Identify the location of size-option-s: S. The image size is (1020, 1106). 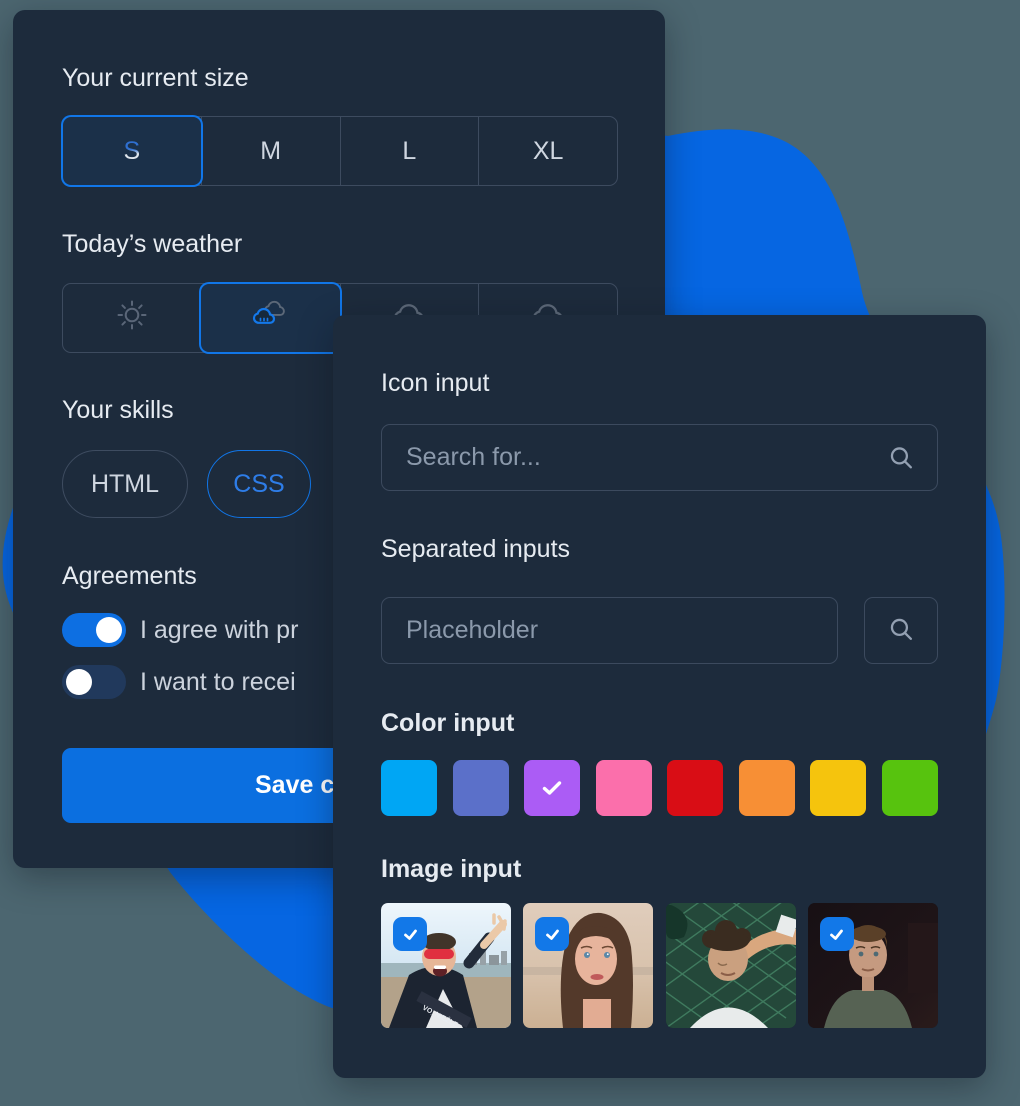
(132, 151).